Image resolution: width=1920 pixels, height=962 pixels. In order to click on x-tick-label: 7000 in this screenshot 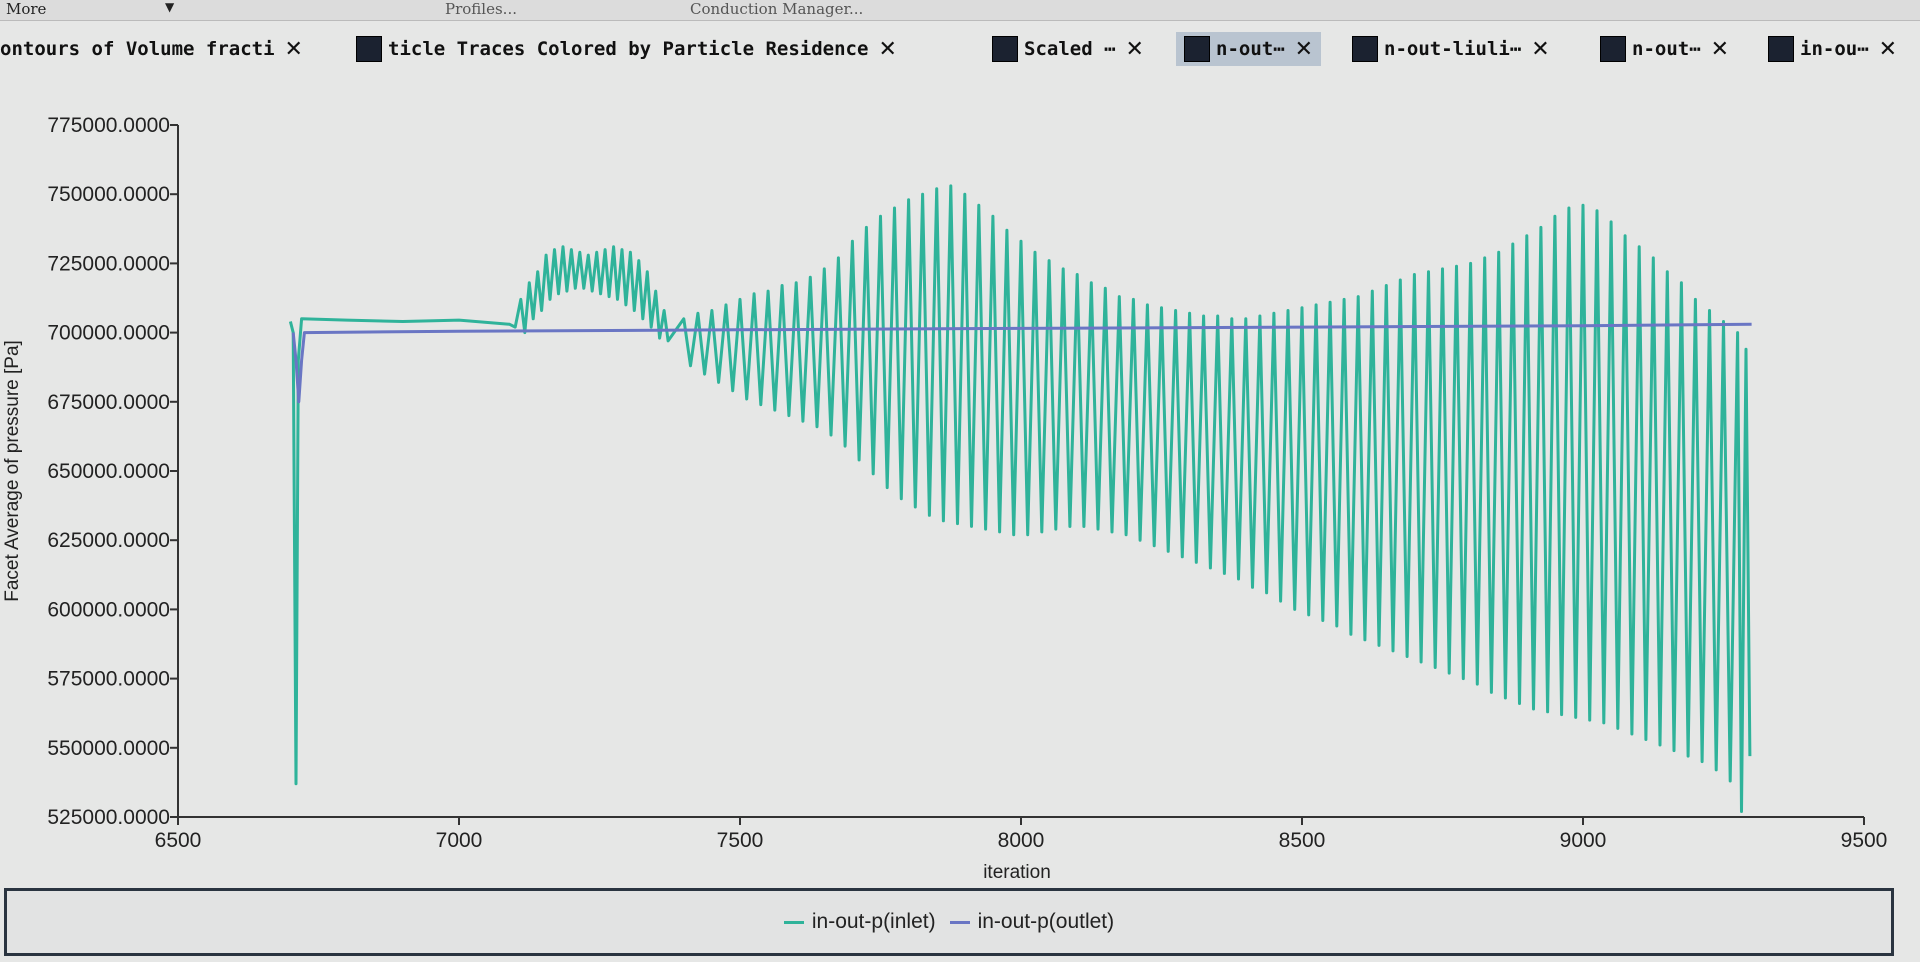, I will do `click(459, 840)`.